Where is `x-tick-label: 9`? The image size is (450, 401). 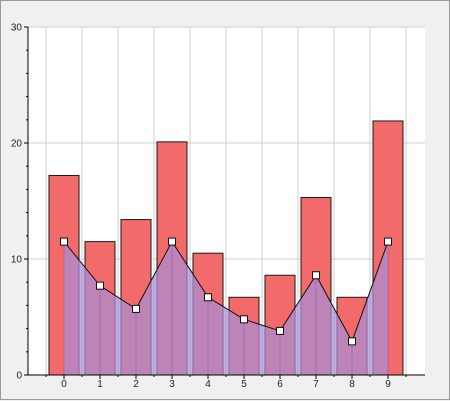 x-tick-label: 9 is located at coordinates (388, 384).